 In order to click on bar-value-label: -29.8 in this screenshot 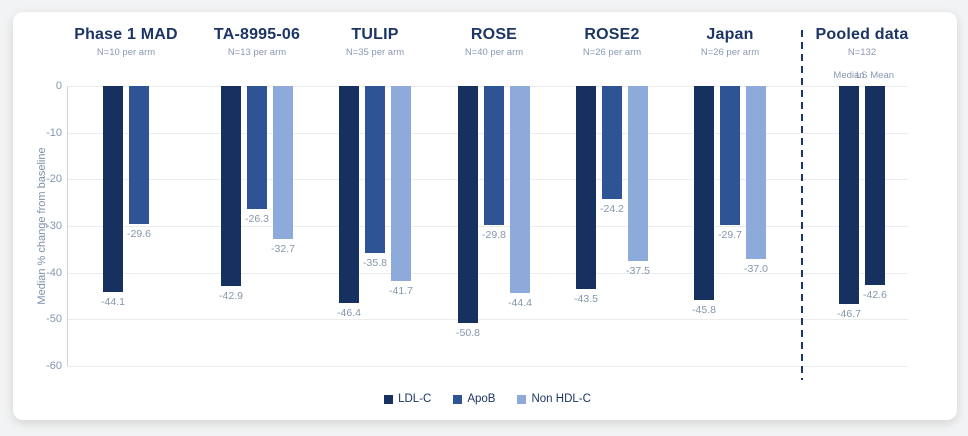, I will do `click(494, 235)`.